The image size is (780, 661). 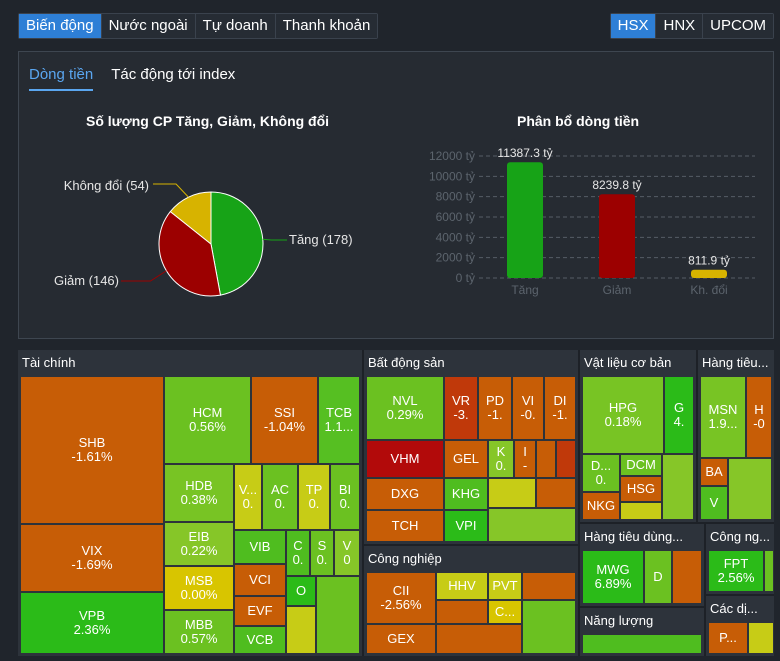 What do you see at coordinates (479, 639) in the screenshot?
I see `tile-cn-d` at bounding box center [479, 639].